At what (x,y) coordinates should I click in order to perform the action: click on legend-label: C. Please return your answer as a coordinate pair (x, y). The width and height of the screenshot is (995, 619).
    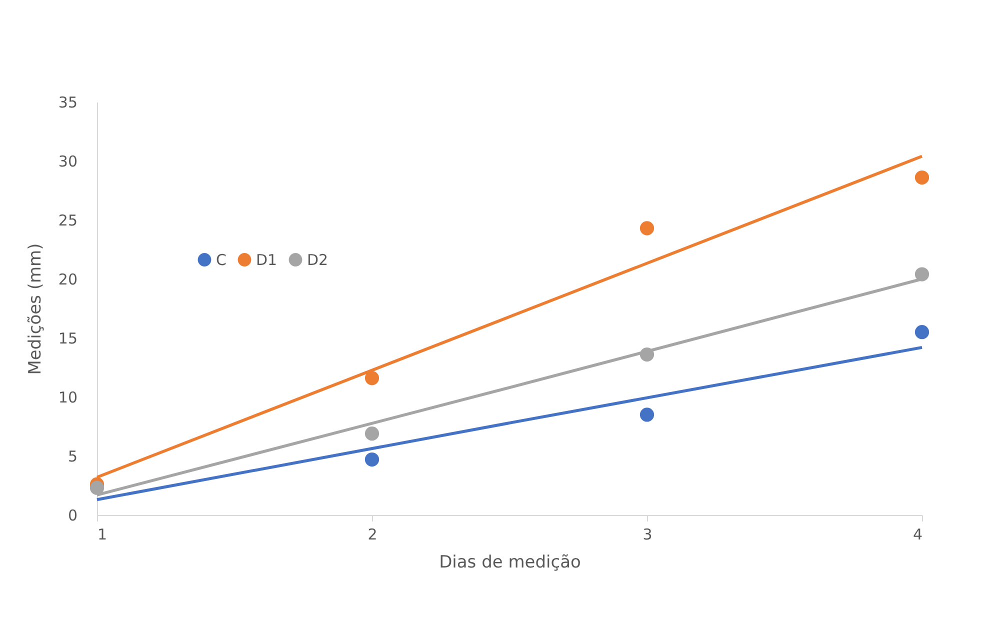
    Looking at the image, I should click on (221, 259).